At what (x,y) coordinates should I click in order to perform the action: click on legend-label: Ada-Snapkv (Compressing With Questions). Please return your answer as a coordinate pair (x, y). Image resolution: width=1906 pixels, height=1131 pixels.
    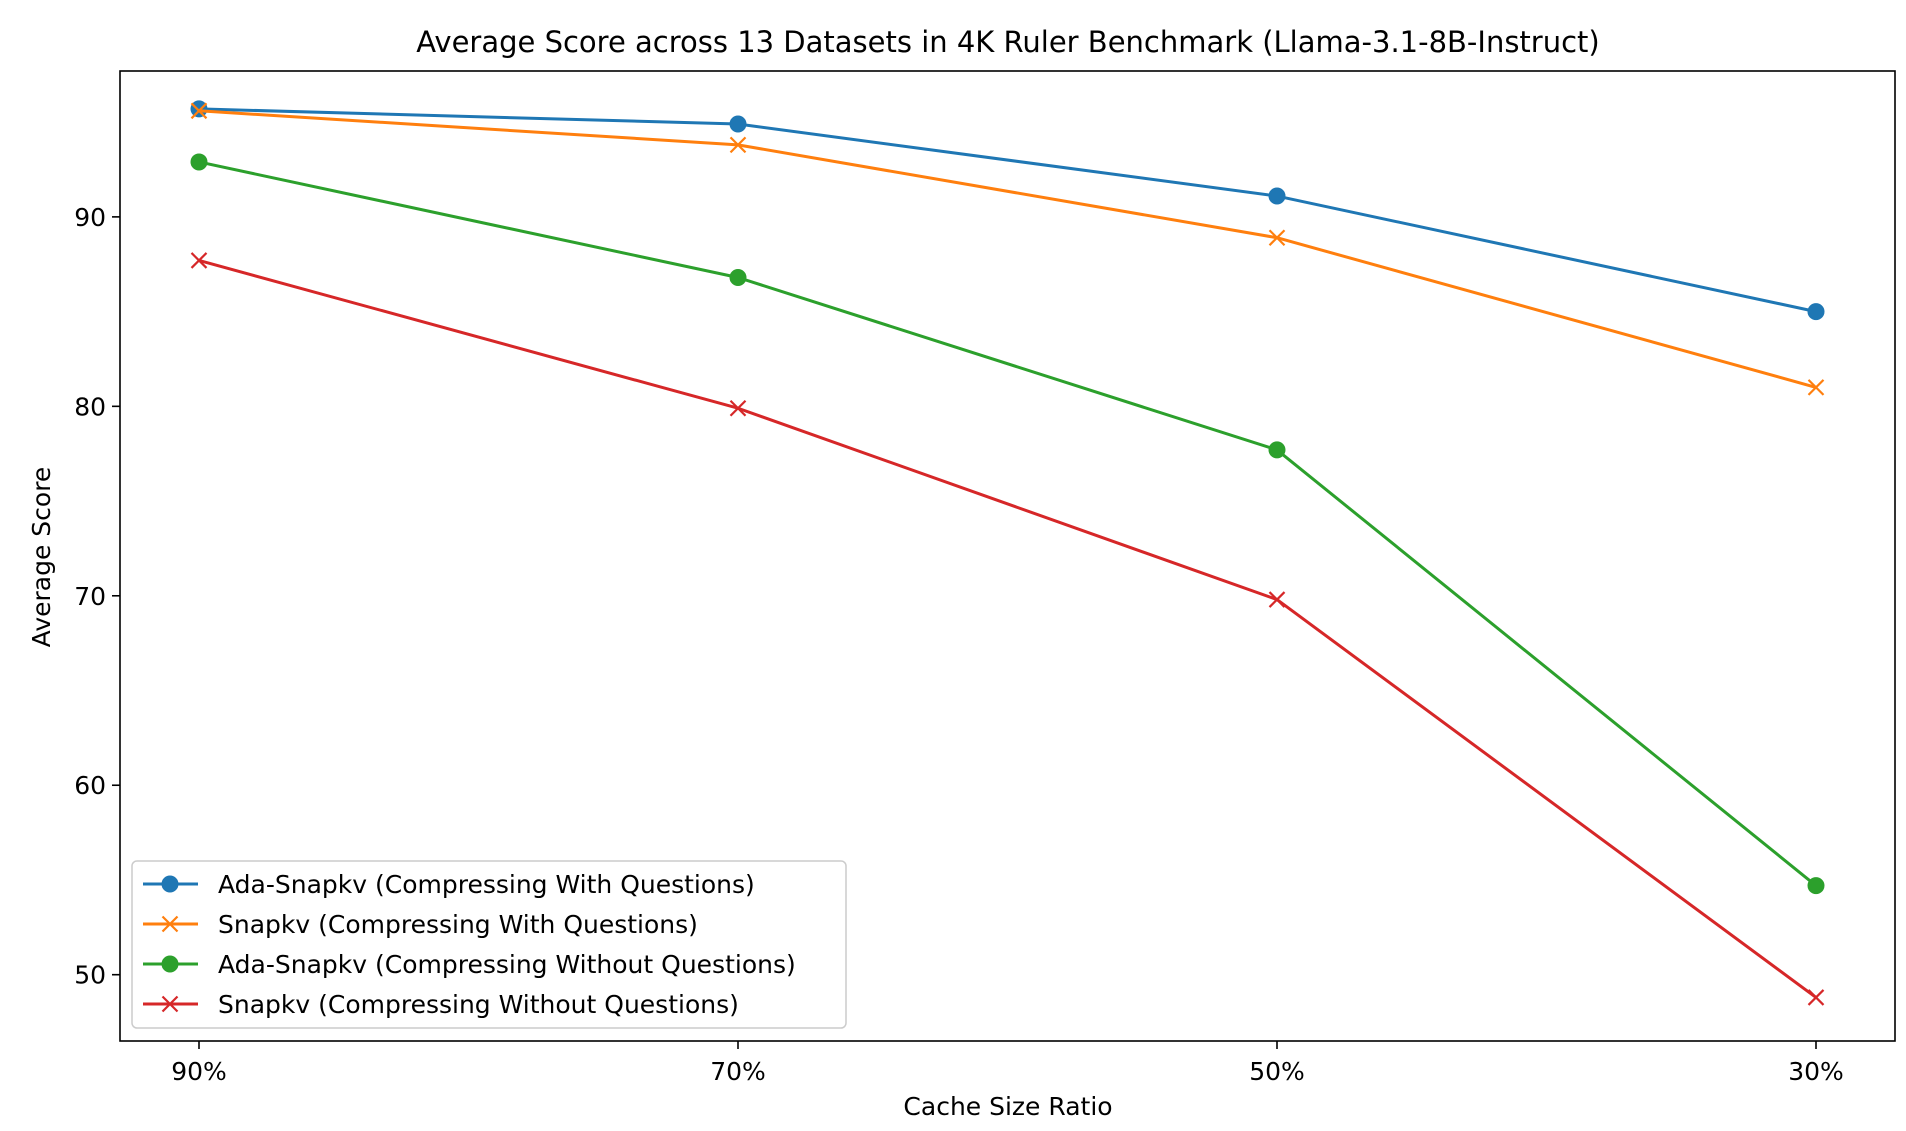
    Looking at the image, I should click on (486, 884).